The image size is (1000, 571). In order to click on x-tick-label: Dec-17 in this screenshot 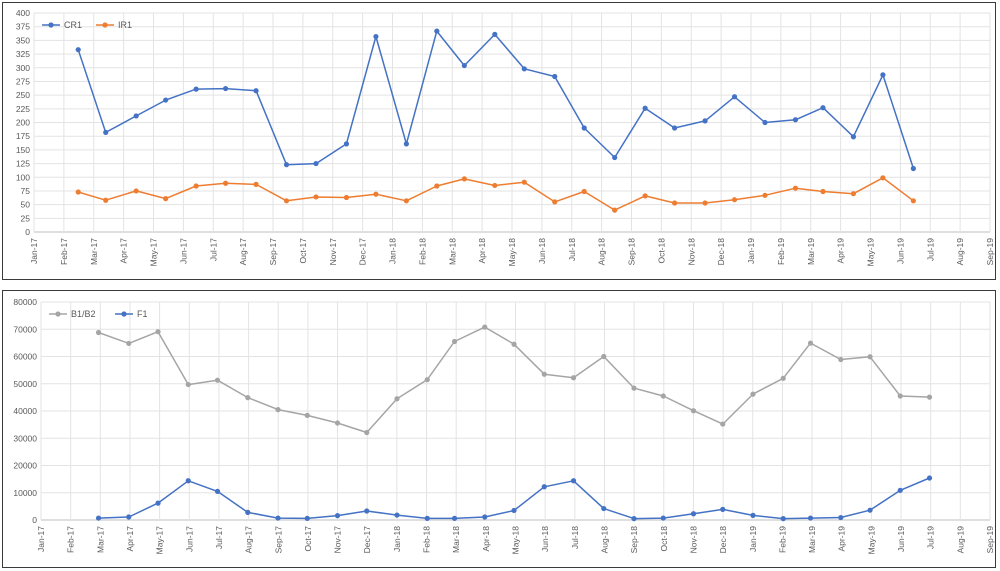, I will do `click(363, 252)`.